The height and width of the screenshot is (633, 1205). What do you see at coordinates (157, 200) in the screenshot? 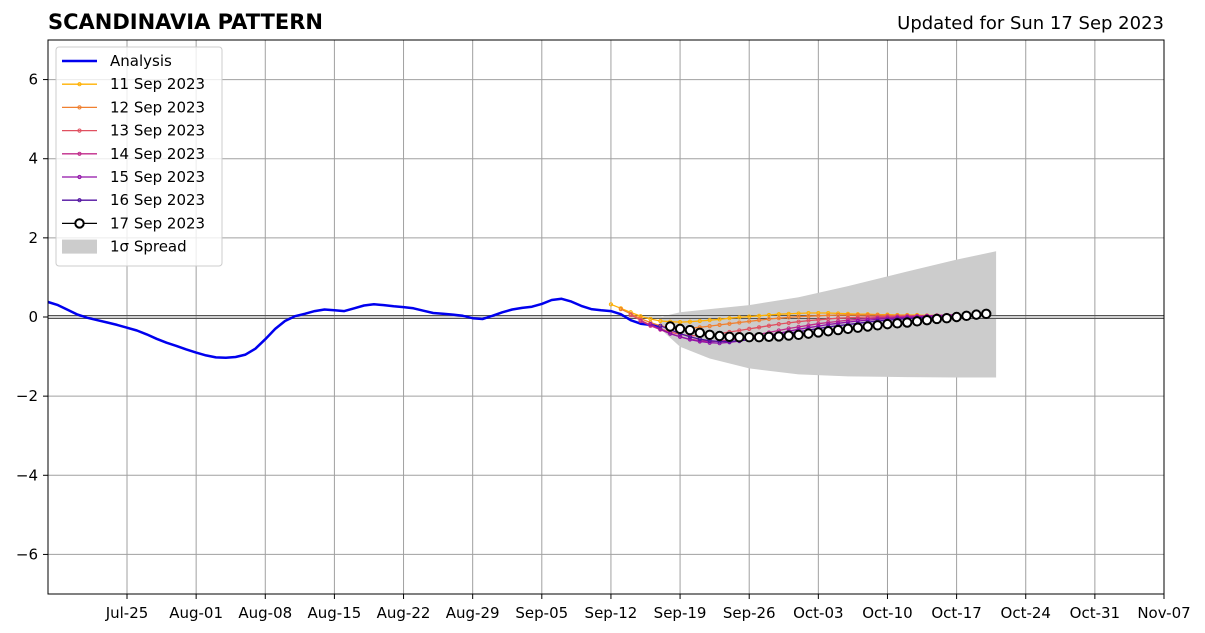
I see `legend-label: 16 Sep 2023` at bounding box center [157, 200].